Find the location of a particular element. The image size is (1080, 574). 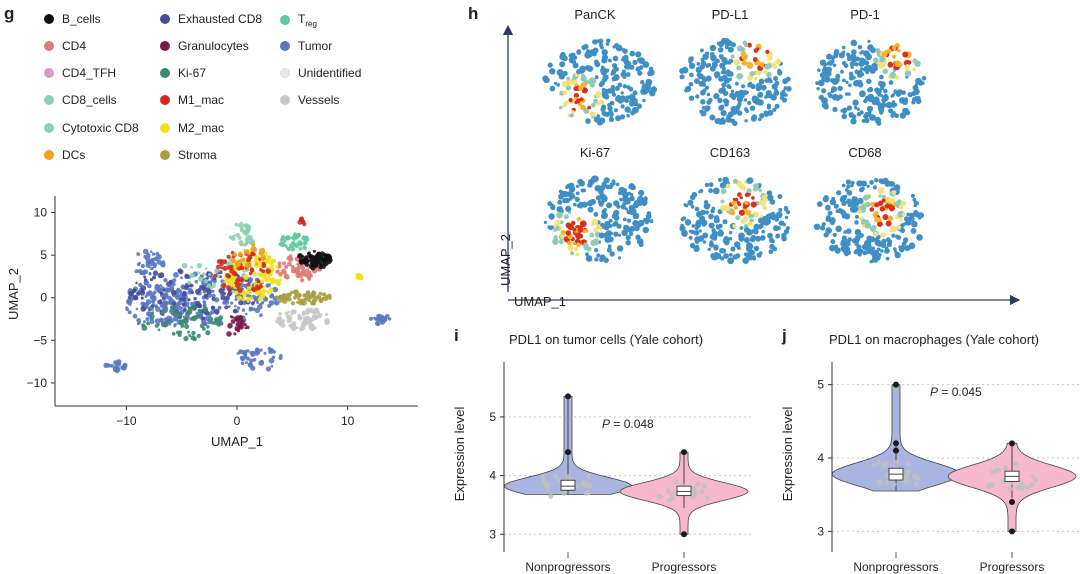

x-tick-label: 10 is located at coordinates (348, 421).